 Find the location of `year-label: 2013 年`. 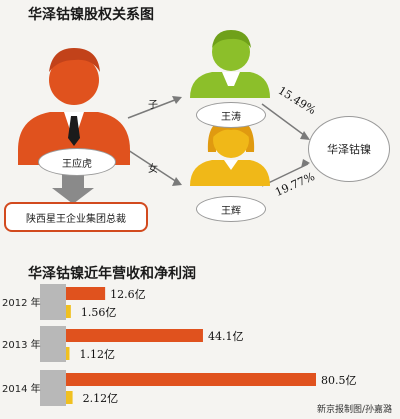

year-label: 2013 年 is located at coordinates (21, 345).